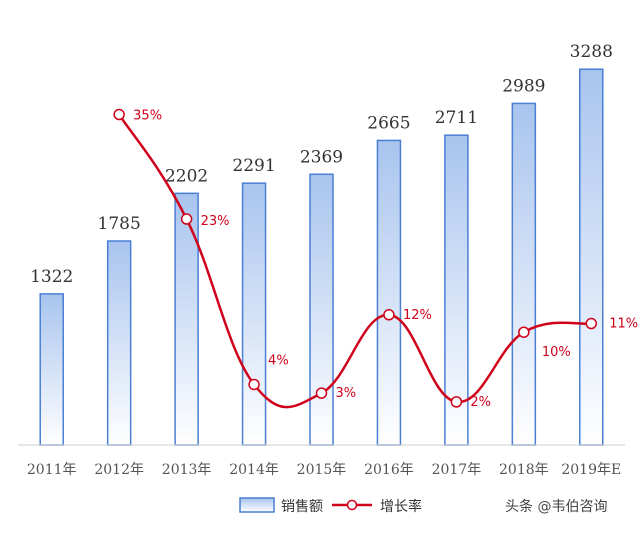  I want to click on bar-value-label: 2369, so click(321, 157).